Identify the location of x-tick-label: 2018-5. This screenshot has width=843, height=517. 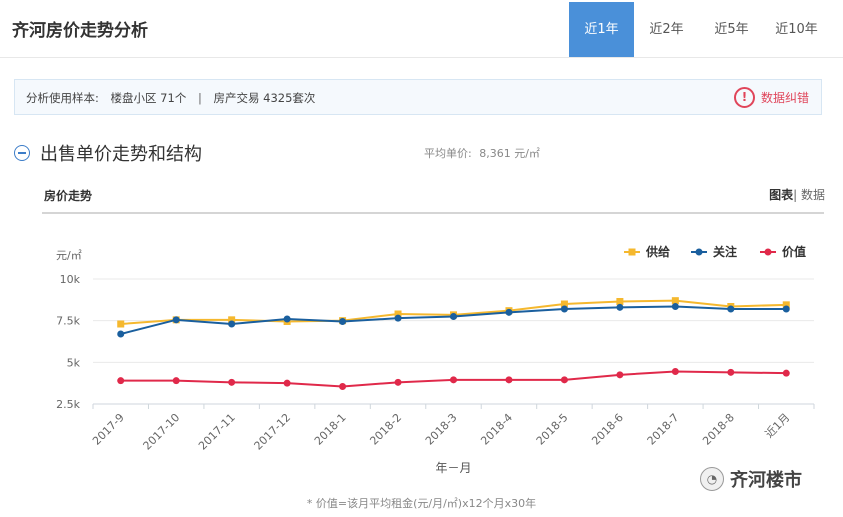
(552, 429).